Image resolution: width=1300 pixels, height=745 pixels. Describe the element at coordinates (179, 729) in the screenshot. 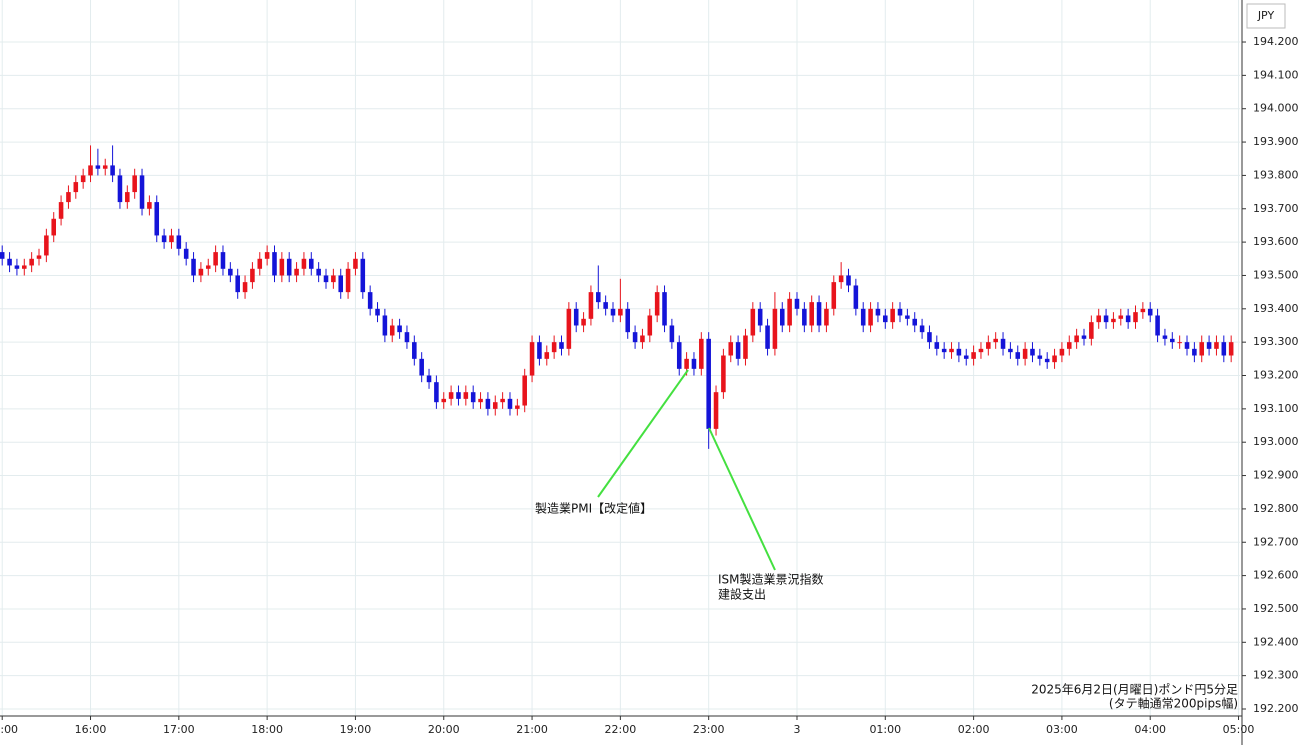

I see `x-tick-label: 17:00` at that location.